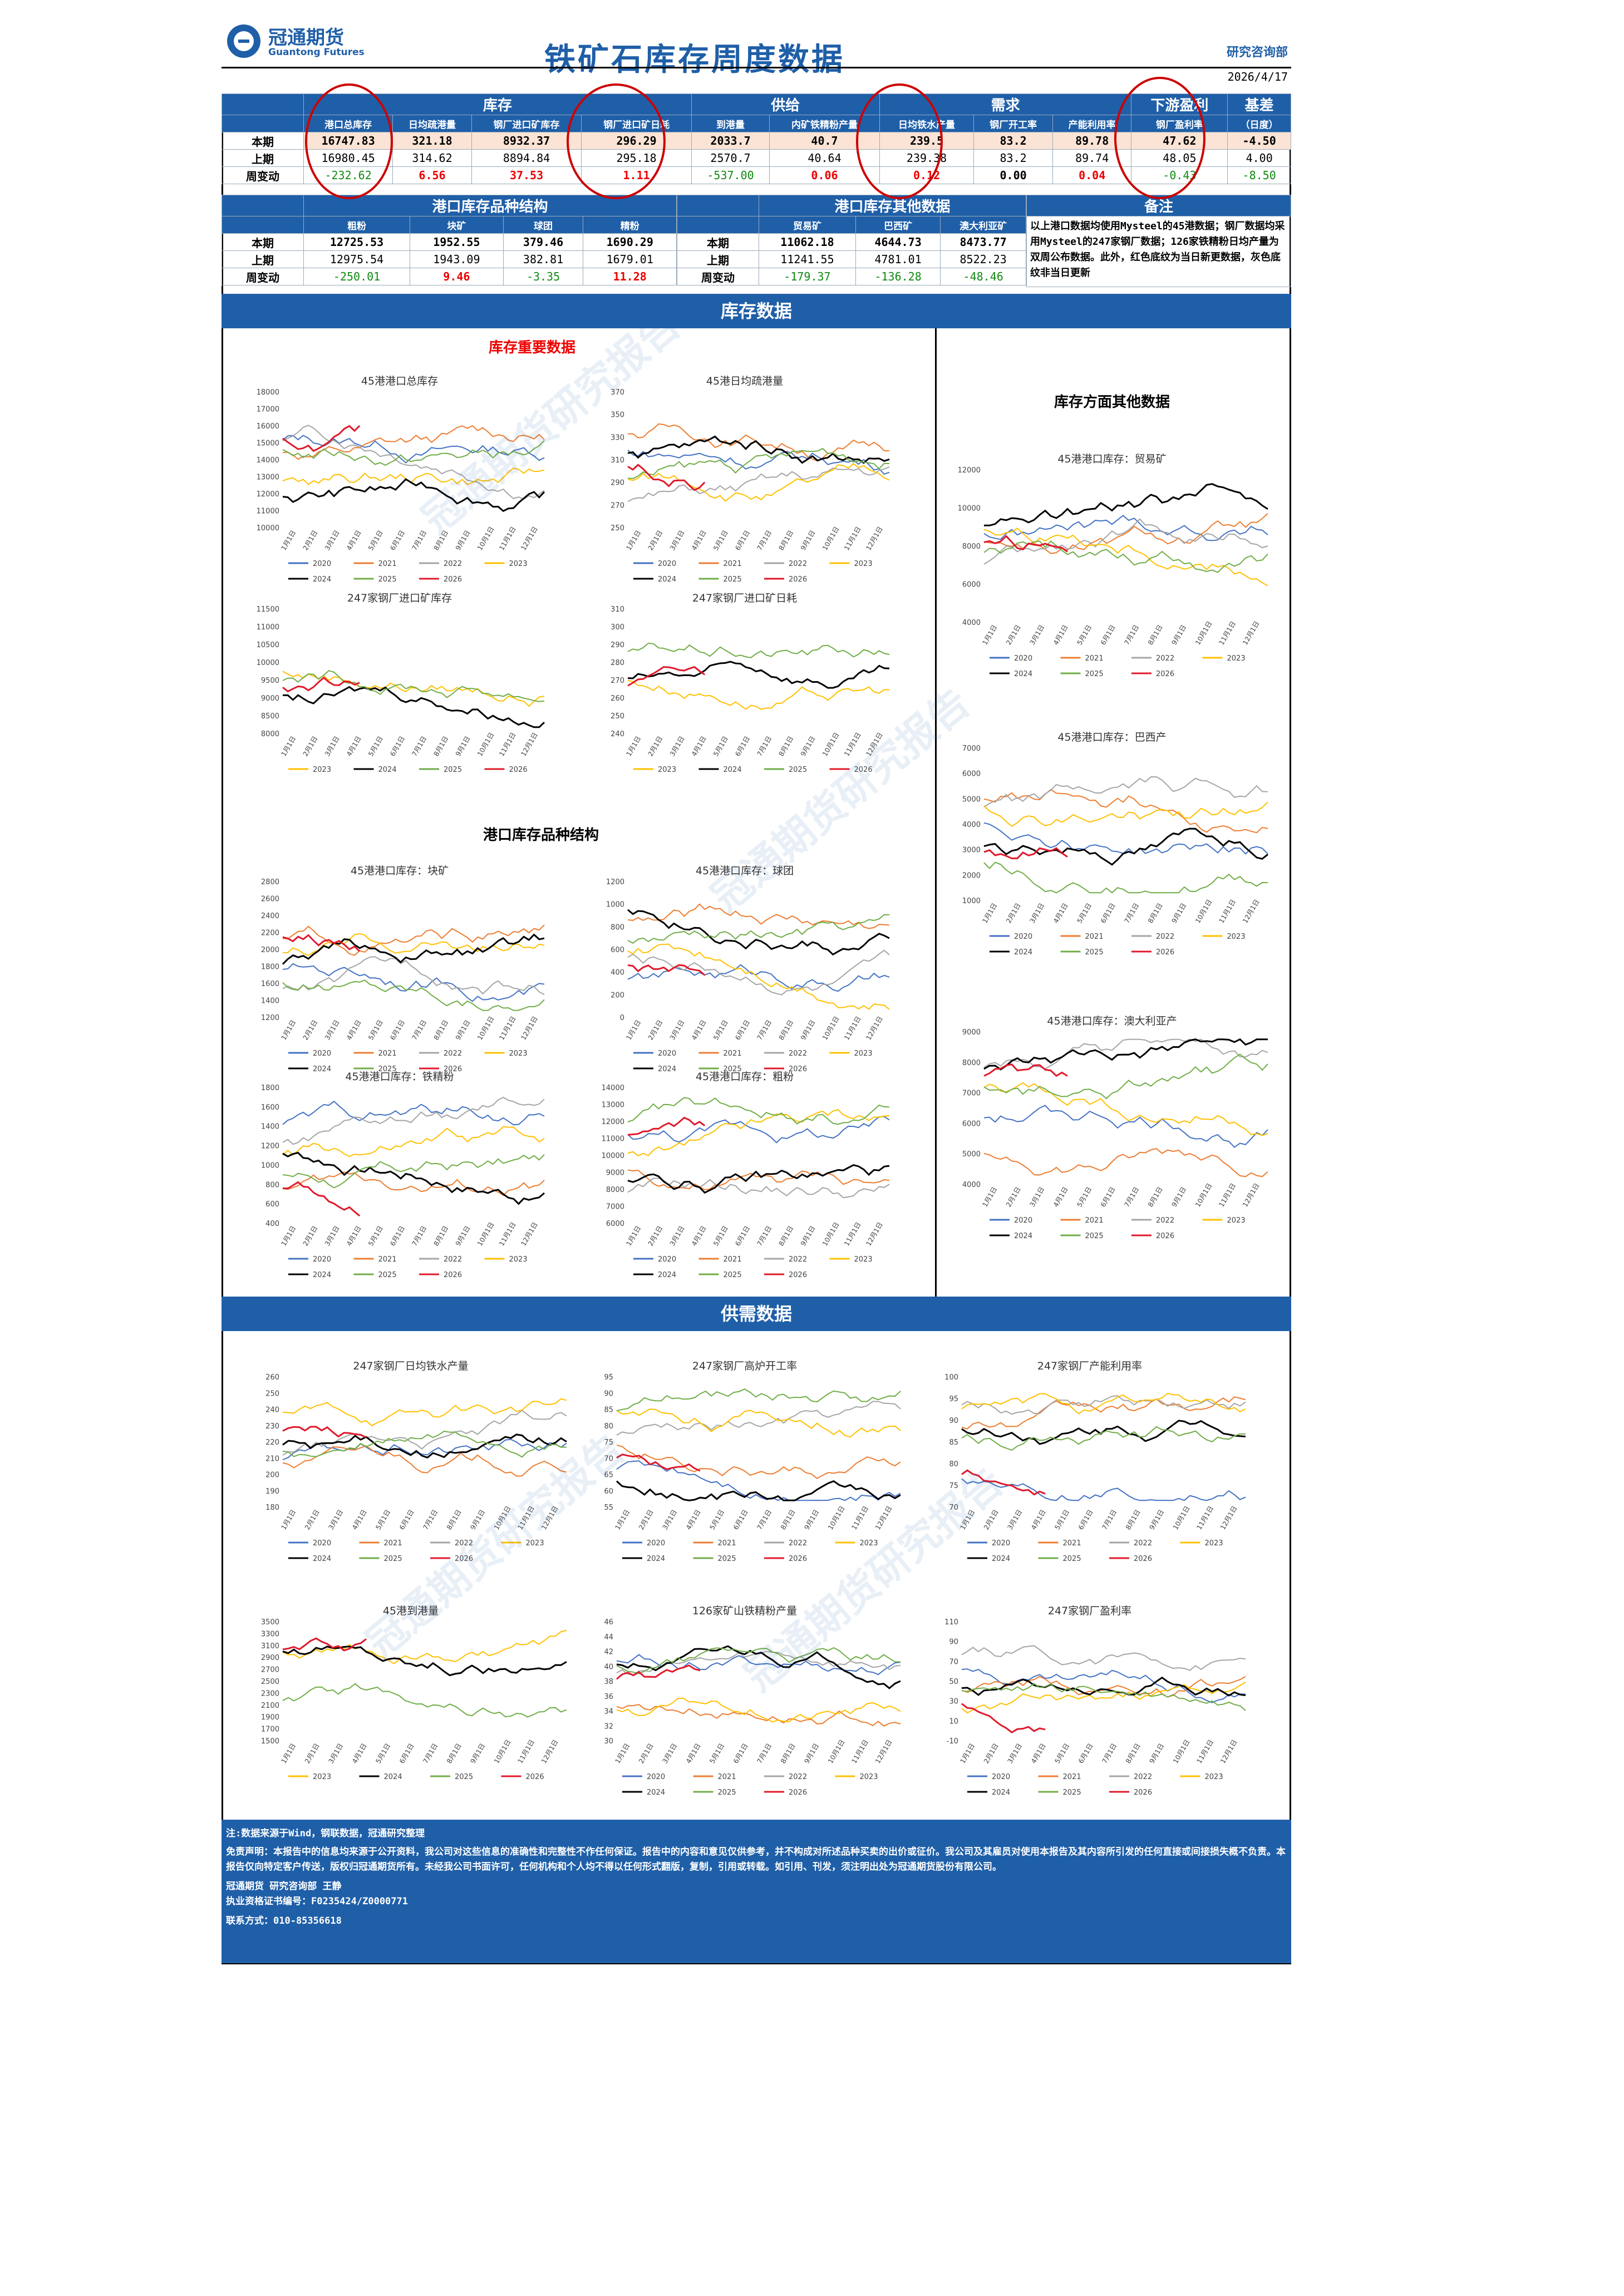  Describe the element at coordinates (718, 242) in the screenshot. I see `row-label: 本期` at that location.